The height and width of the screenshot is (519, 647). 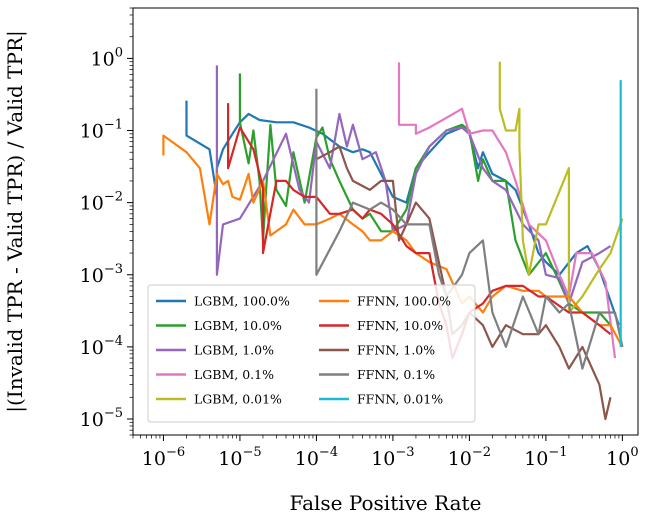 What do you see at coordinates (469, 457) in the screenshot?
I see `x-tick-label: 10⁻²` at bounding box center [469, 457].